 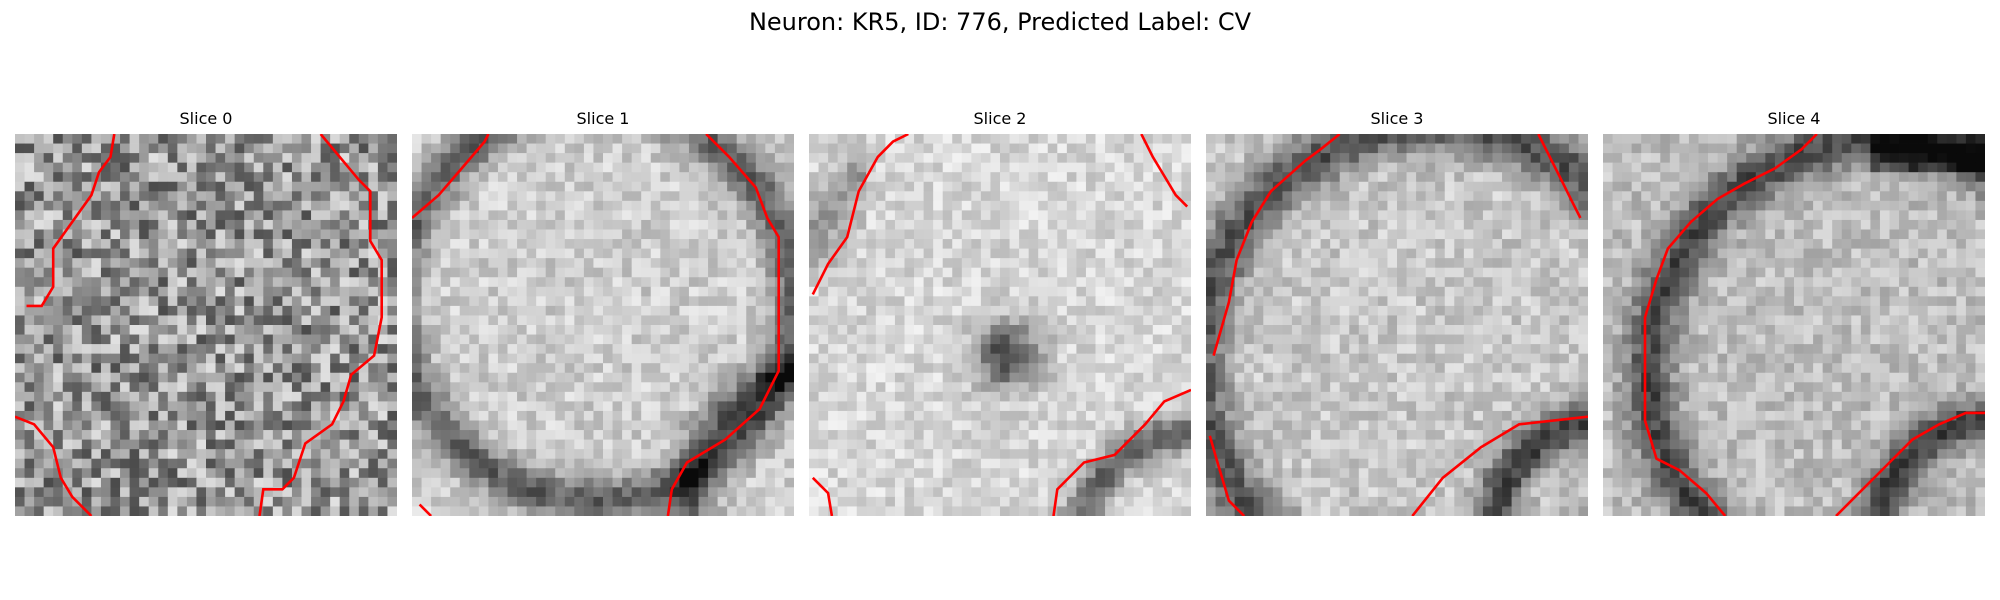 What do you see at coordinates (206, 118) in the screenshot?
I see `slice-title-0: Slice 0` at bounding box center [206, 118].